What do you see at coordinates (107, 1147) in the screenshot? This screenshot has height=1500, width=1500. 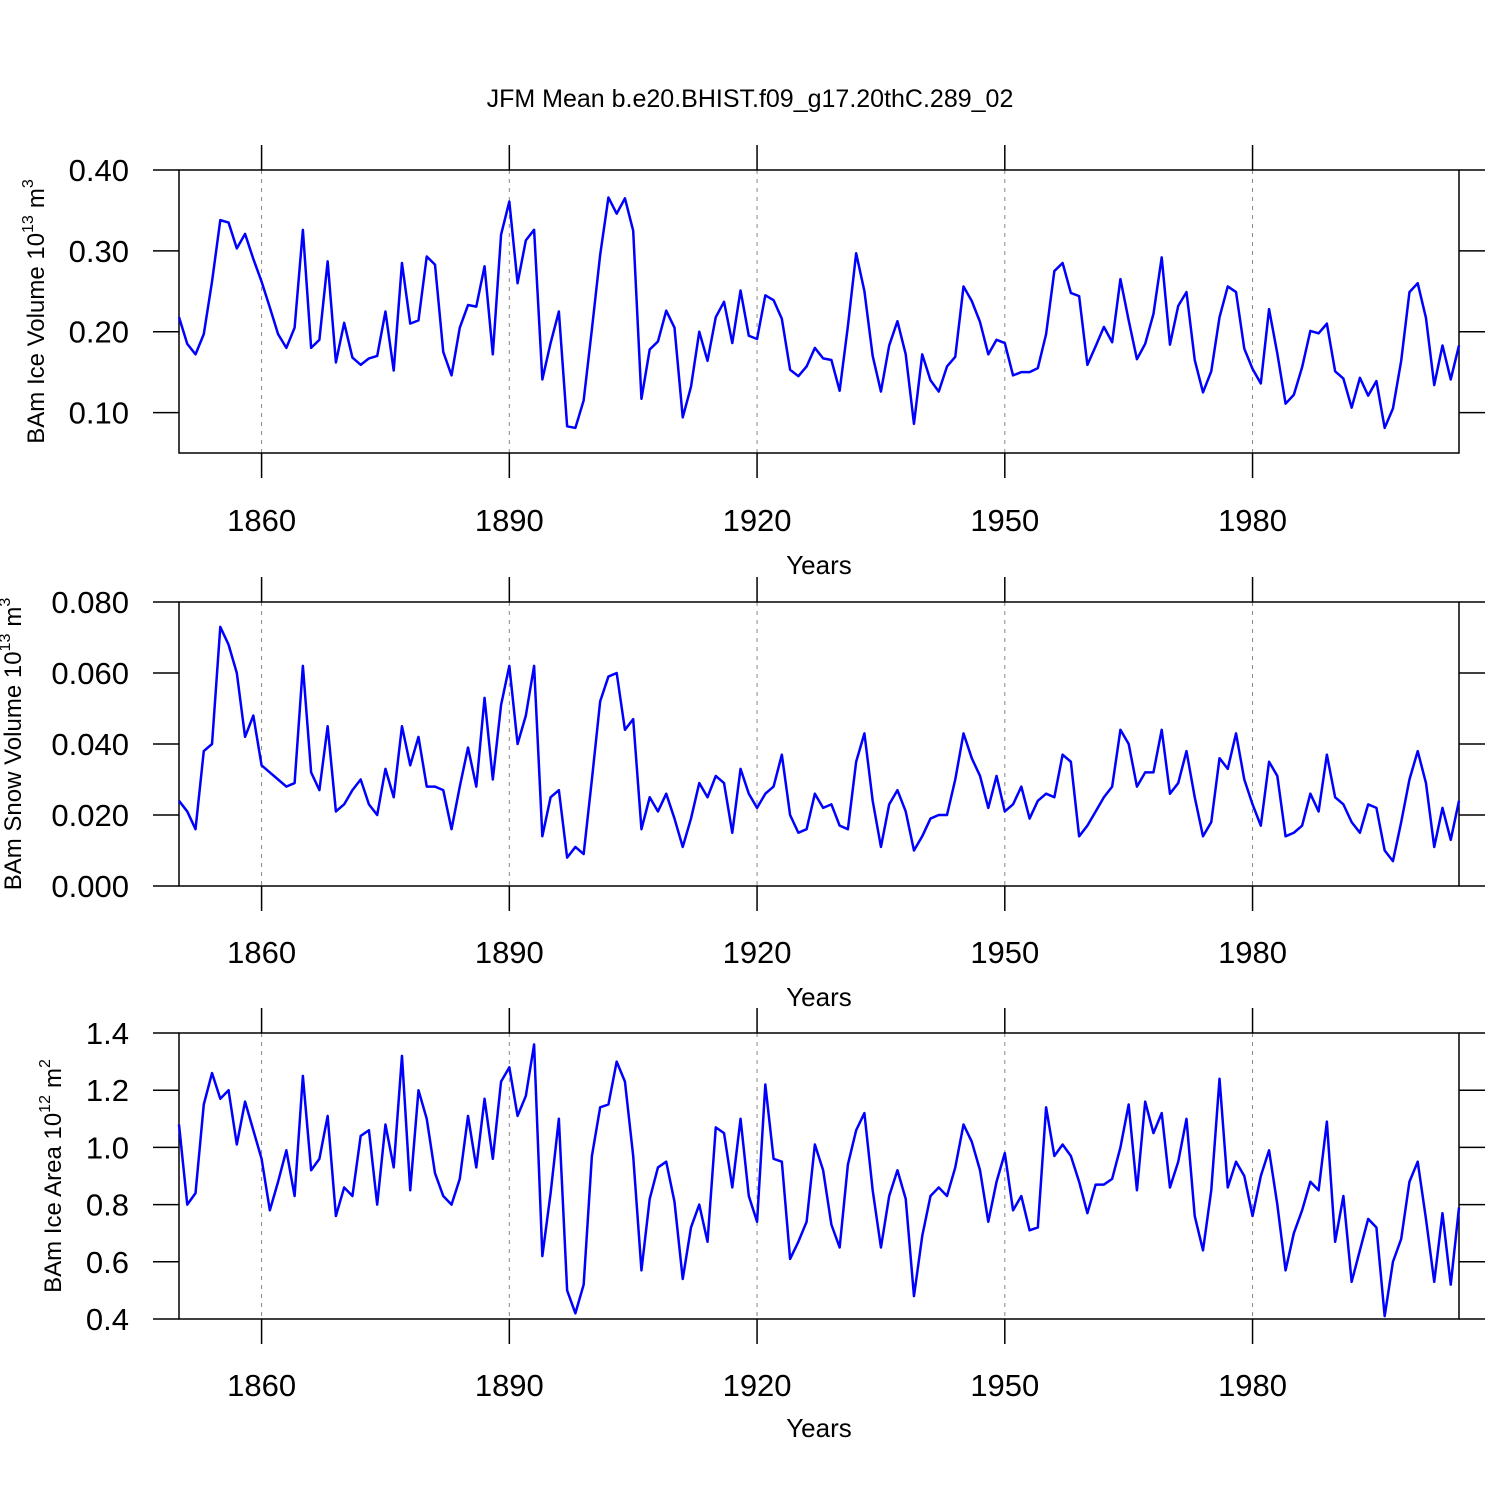 I see `y-tick-label: 1.0` at bounding box center [107, 1147].